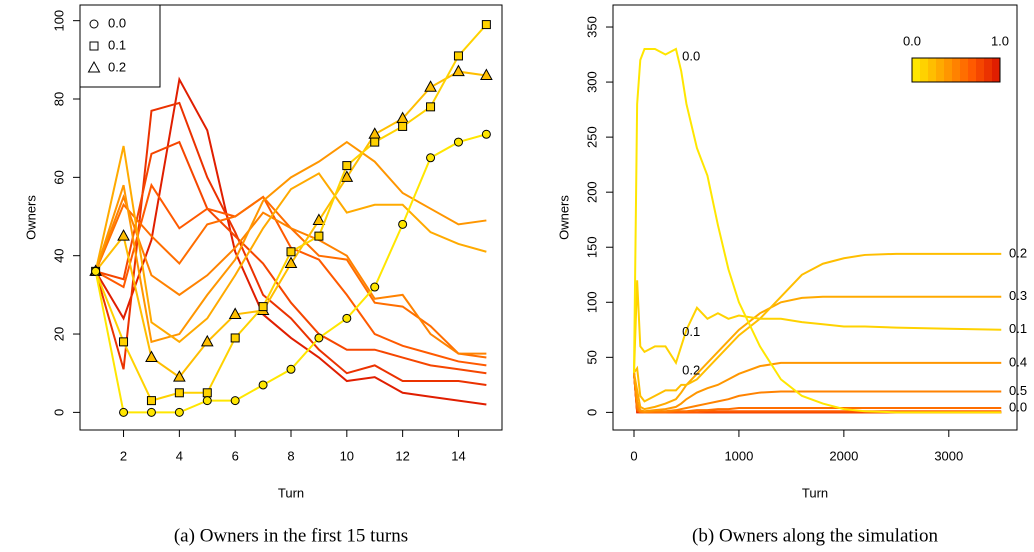 The width and height of the screenshot is (1034, 552). Describe the element at coordinates (912, 40) in the screenshot. I see `colorbar-label: 0.0` at that location.